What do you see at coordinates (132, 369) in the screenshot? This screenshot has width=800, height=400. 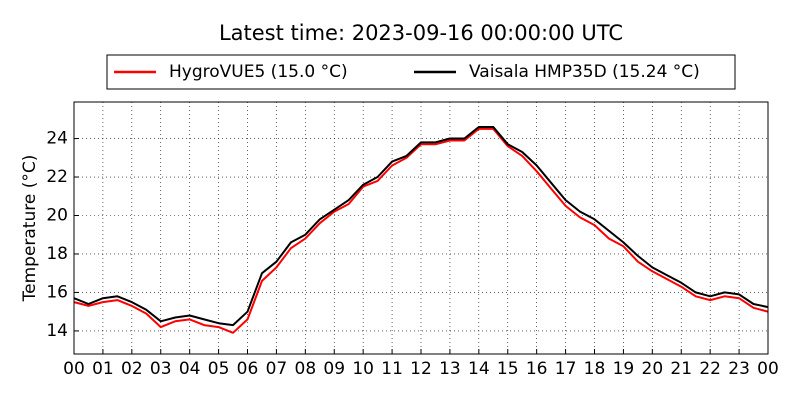 I see `x-tick-label: 02` at bounding box center [132, 369].